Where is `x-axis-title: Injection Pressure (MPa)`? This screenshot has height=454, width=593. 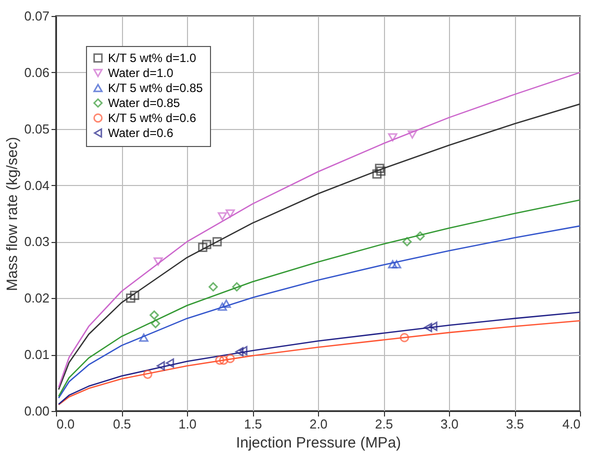 x-axis-title: Injection Pressure (MPa) is located at coordinates (319, 443).